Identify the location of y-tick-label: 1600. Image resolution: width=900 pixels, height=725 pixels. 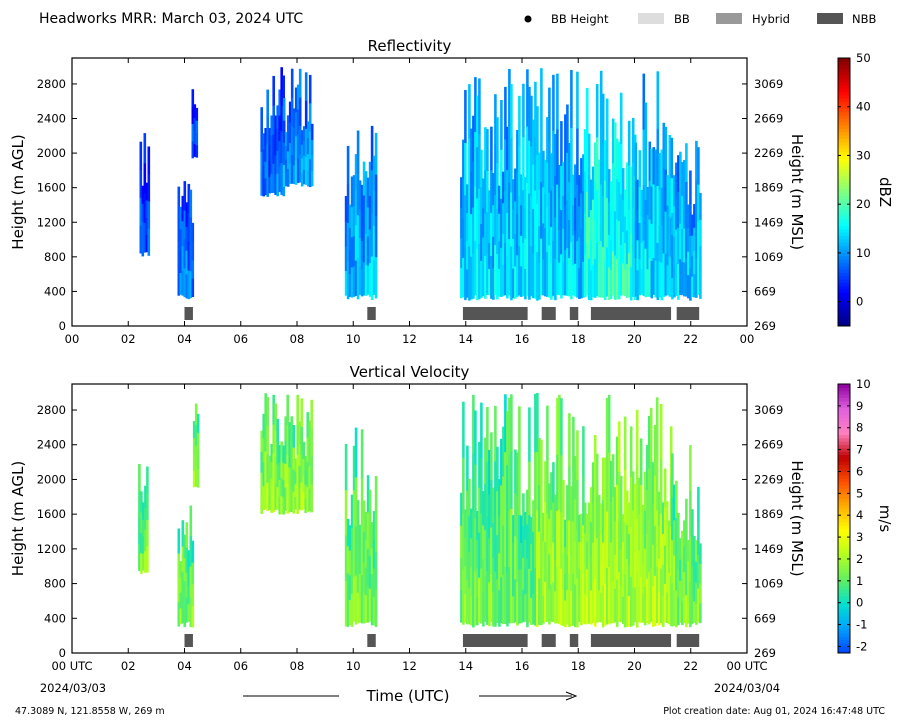
(51, 514).